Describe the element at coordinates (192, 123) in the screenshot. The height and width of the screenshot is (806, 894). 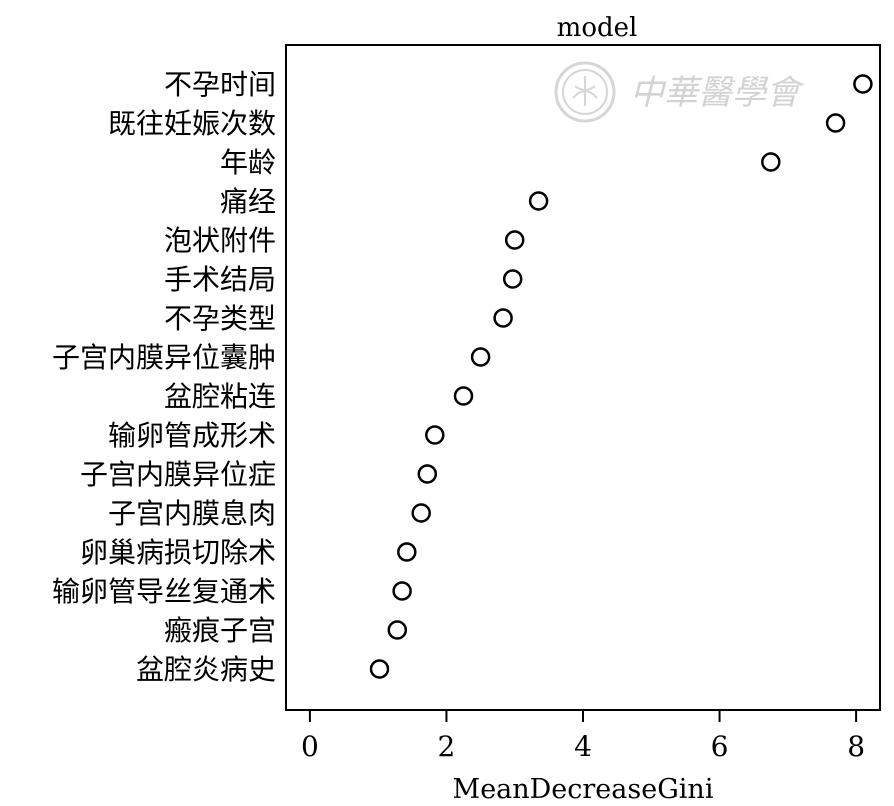
I see `category-label: 既往妊娠次数` at that location.